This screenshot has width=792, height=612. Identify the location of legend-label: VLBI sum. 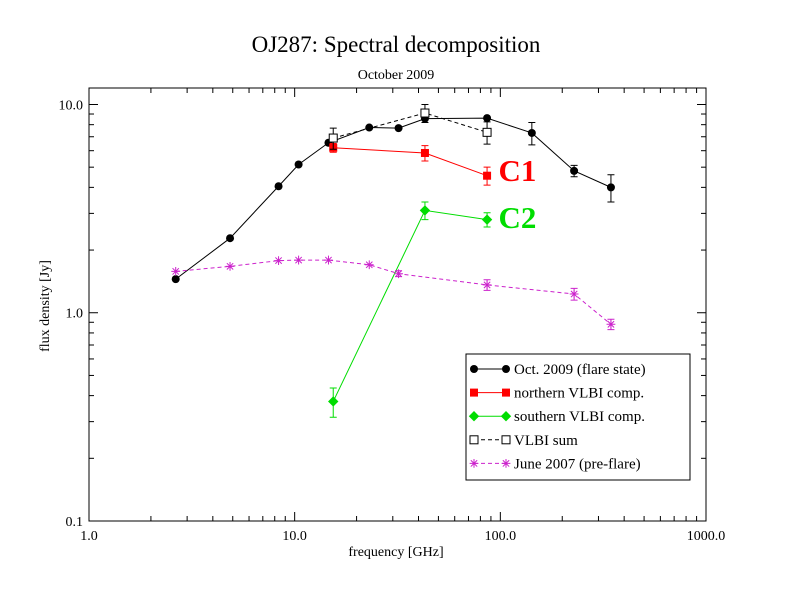
(546, 441).